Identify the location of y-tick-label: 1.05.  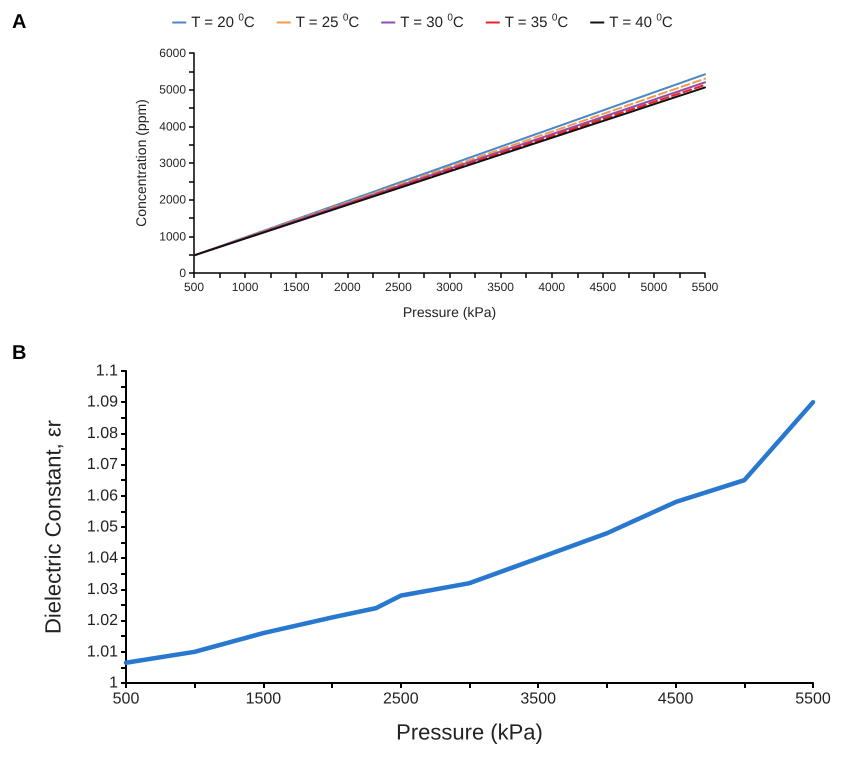
(102, 527).